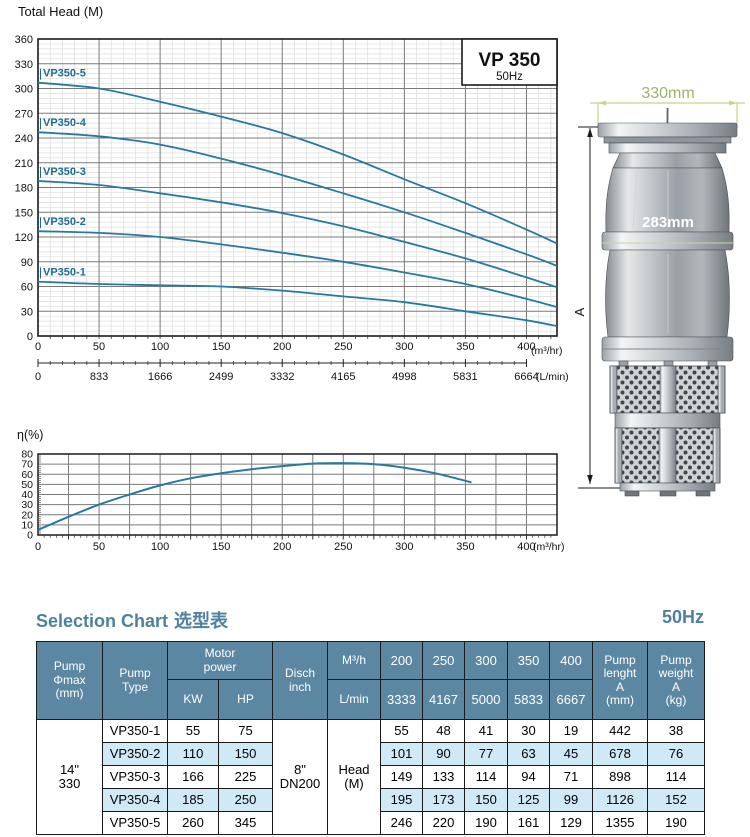 The image size is (750, 837). I want to click on cell-kw: 55, so click(193, 731).